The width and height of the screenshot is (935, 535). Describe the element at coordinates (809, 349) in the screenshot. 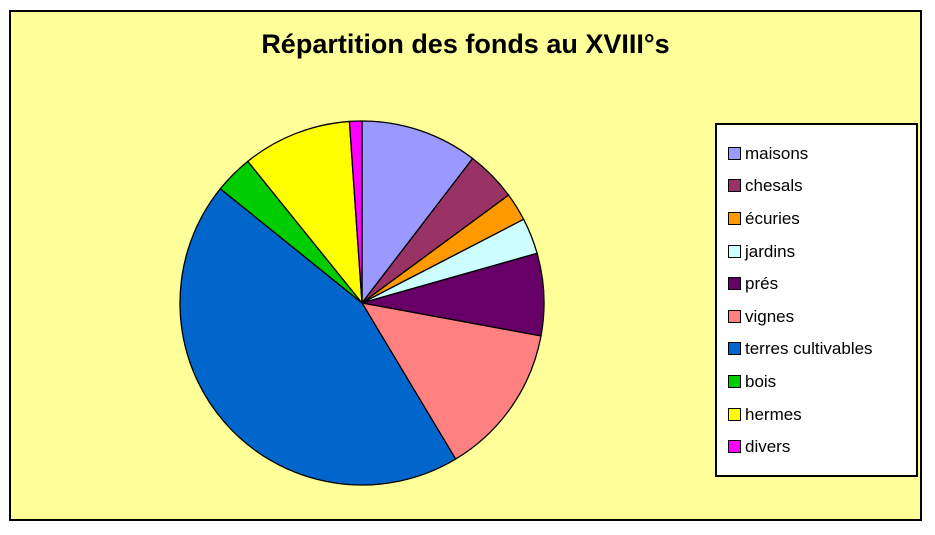

I see `legend-label: terres cultivables` at that location.